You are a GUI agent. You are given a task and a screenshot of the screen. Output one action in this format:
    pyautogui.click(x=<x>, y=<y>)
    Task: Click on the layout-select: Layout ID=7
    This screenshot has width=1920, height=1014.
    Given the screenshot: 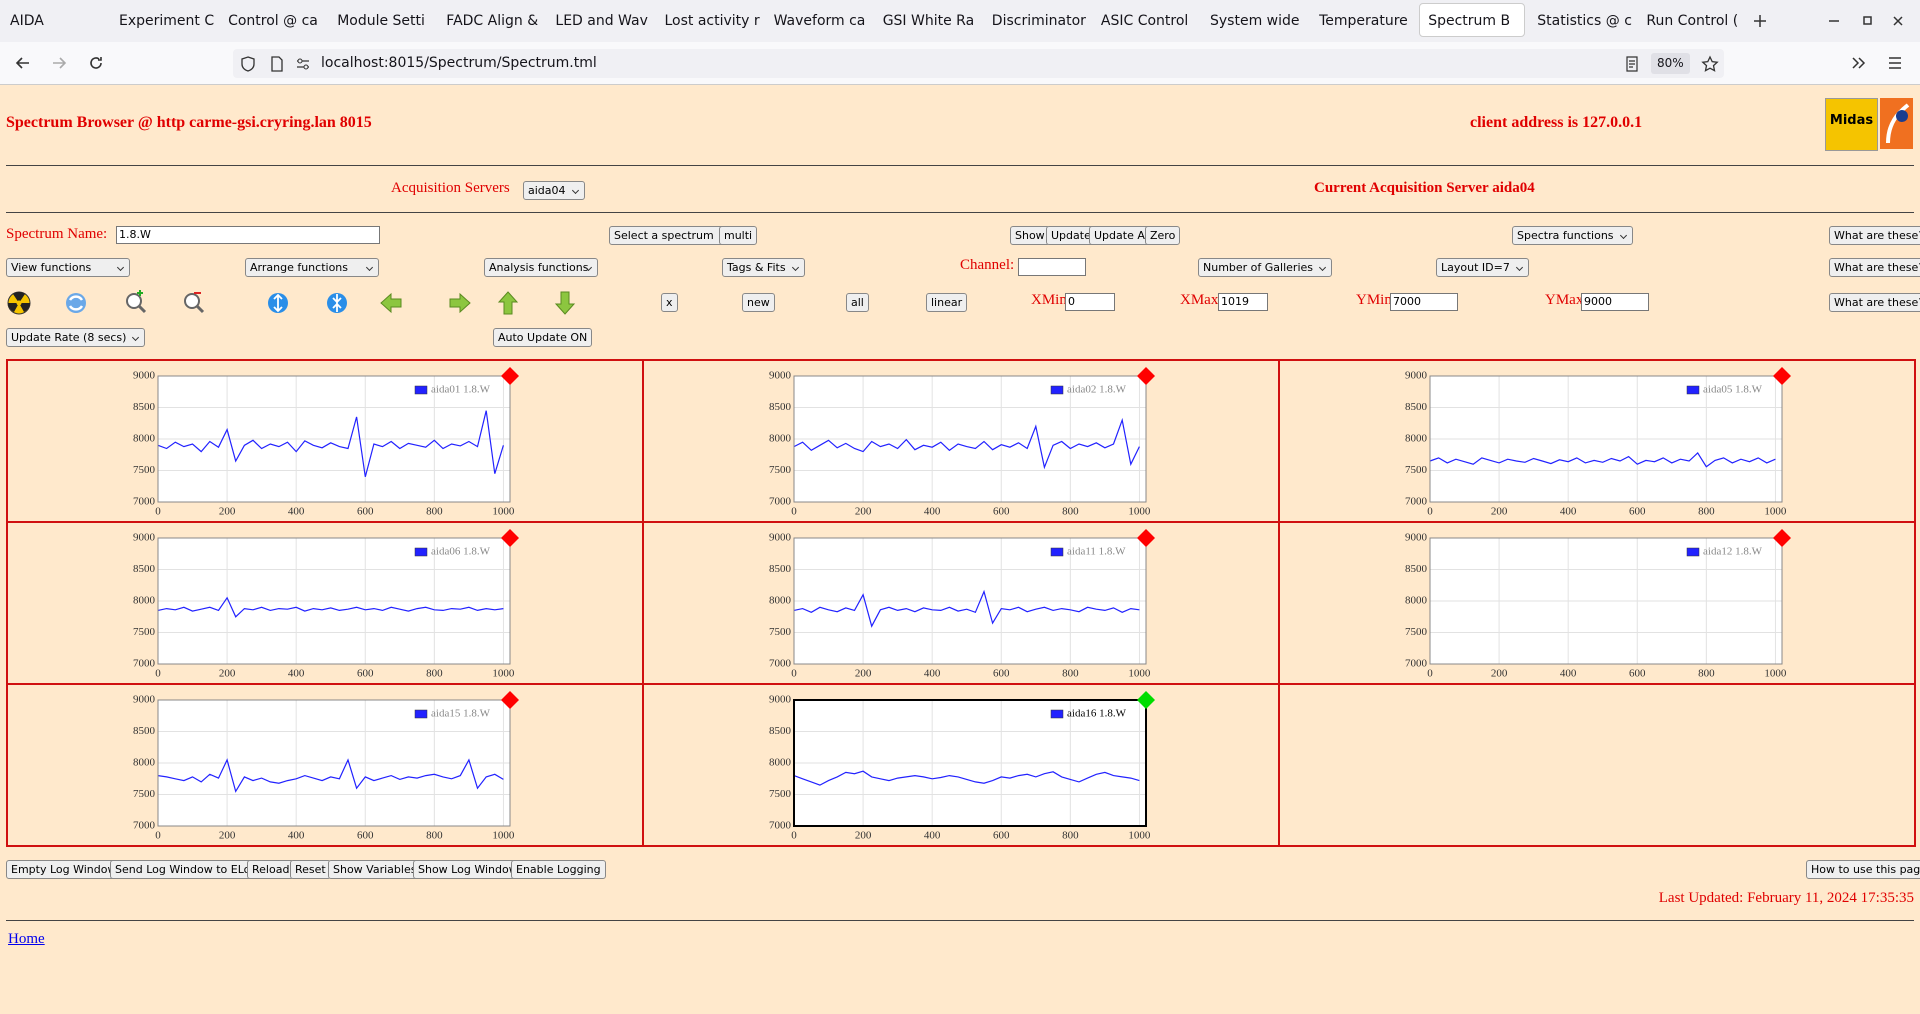 What is the action you would take?
    pyautogui.click(x=1482, y=267)
    